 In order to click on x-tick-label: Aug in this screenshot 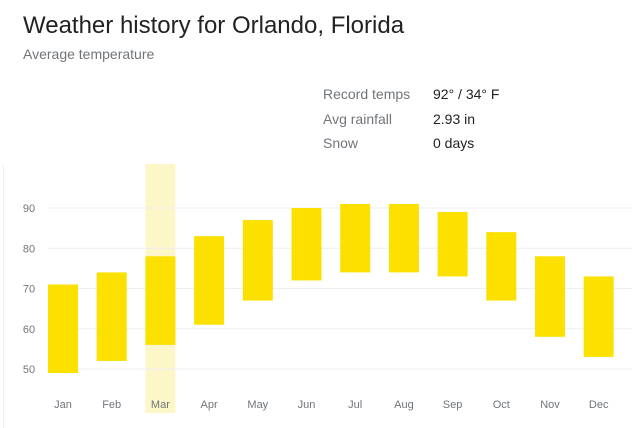, I will do `click(404, 405)`.